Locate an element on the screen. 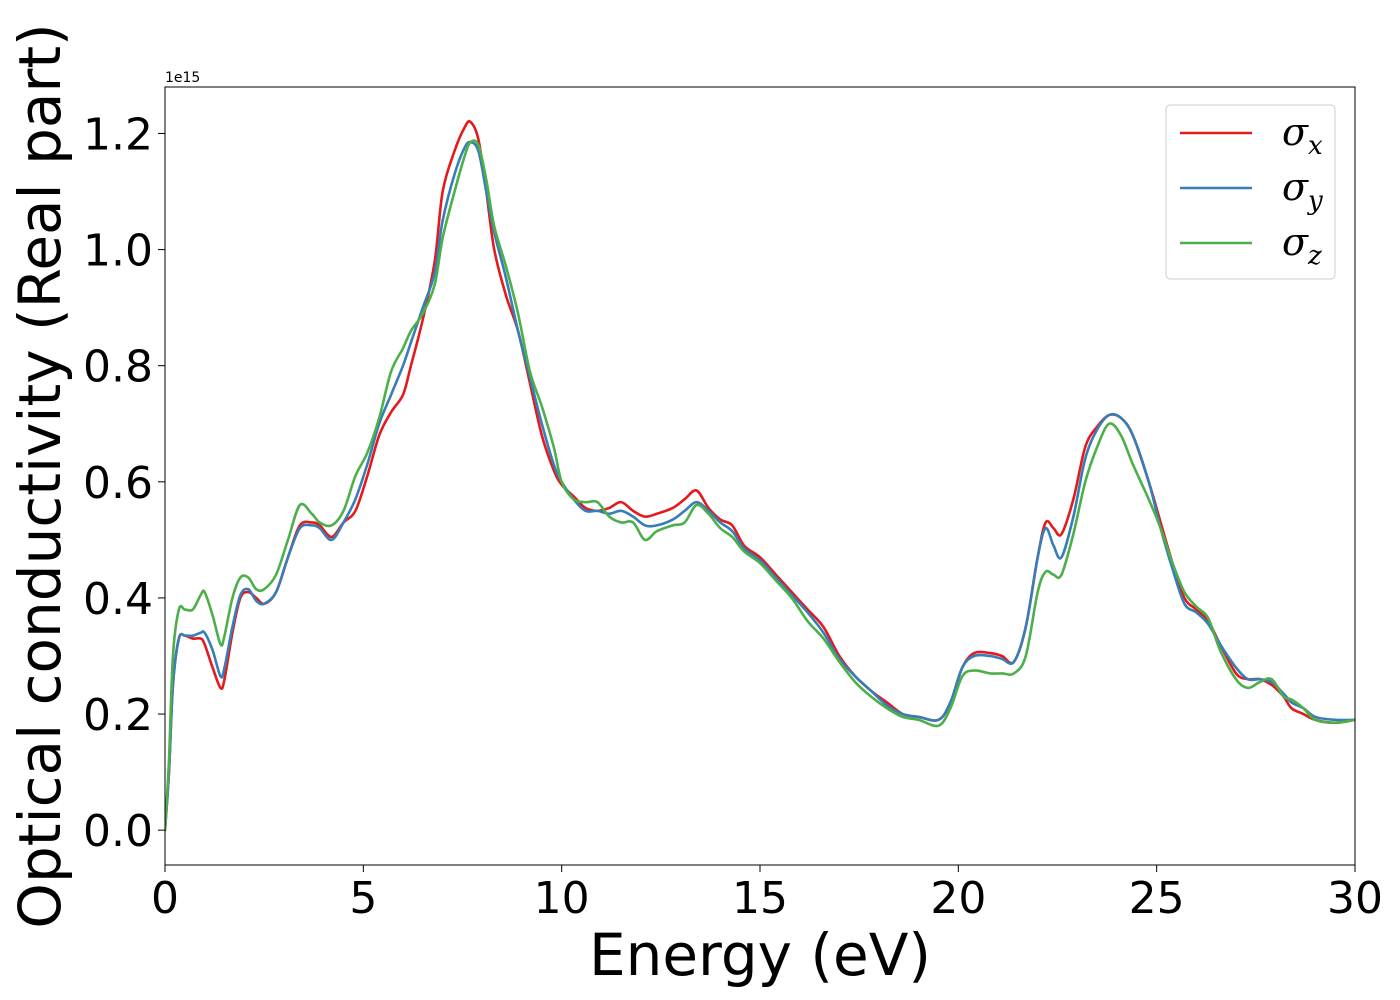 This screenshot has height=1000, width=1400. y-tick-label: 0.8 is located at coordinates (118, 367).